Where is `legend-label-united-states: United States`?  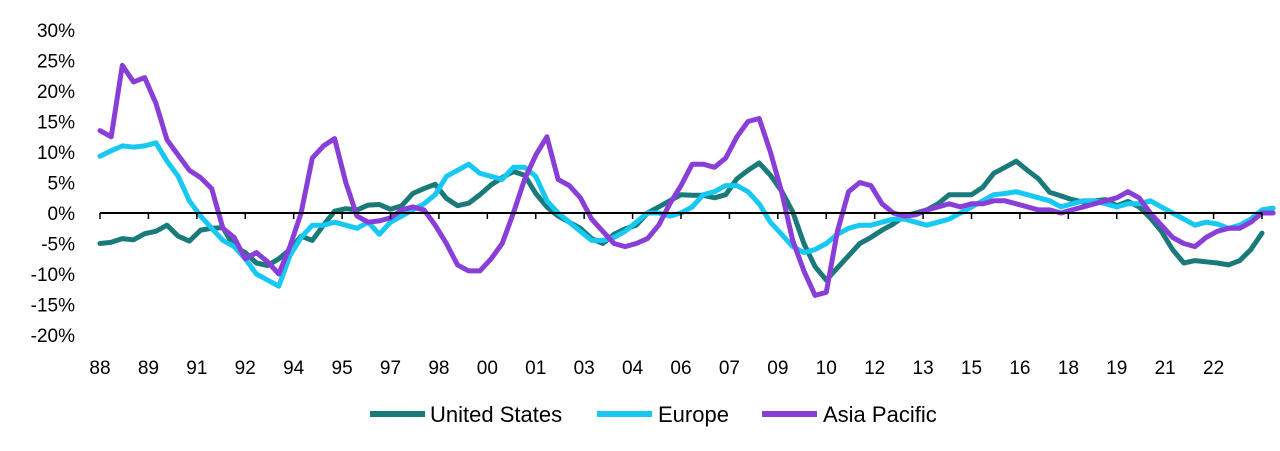 legend-label-united-states: United States is located at coordinates (496, 414).